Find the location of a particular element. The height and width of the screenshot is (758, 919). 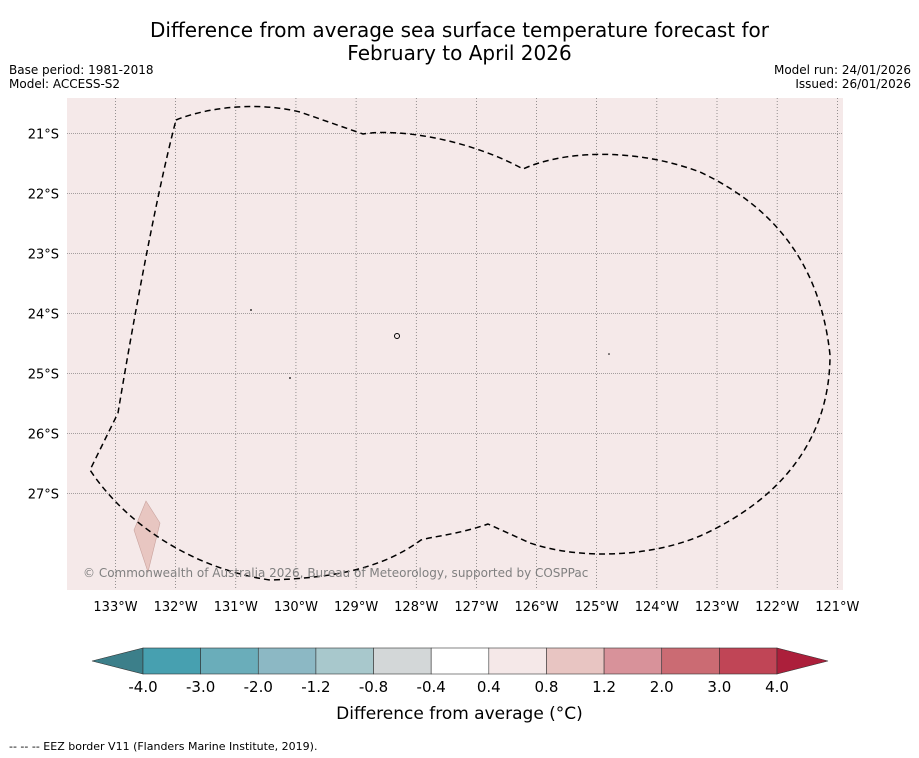

latitude-label: 21°S is located at coordinates (43, 135).